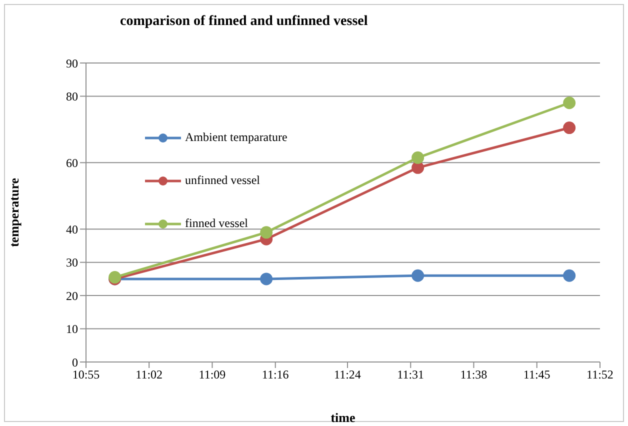 This screenshot has width=628, height=426. What do you see at coordinates (72, 295) in the screenshot?
I see `y-tick-label: 20` at bounding box center [72, 295].